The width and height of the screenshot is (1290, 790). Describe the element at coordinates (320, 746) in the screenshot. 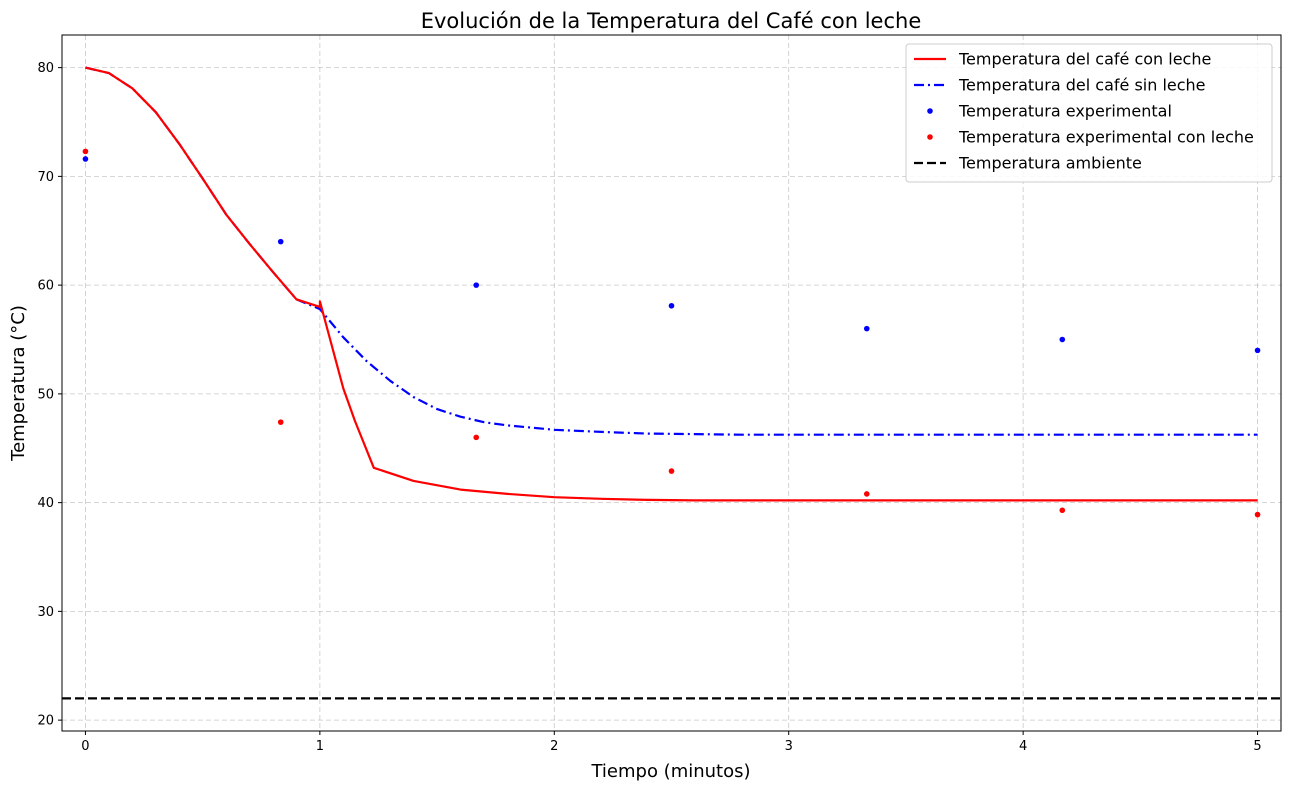

I see `x-tick-label: 1` at that location.